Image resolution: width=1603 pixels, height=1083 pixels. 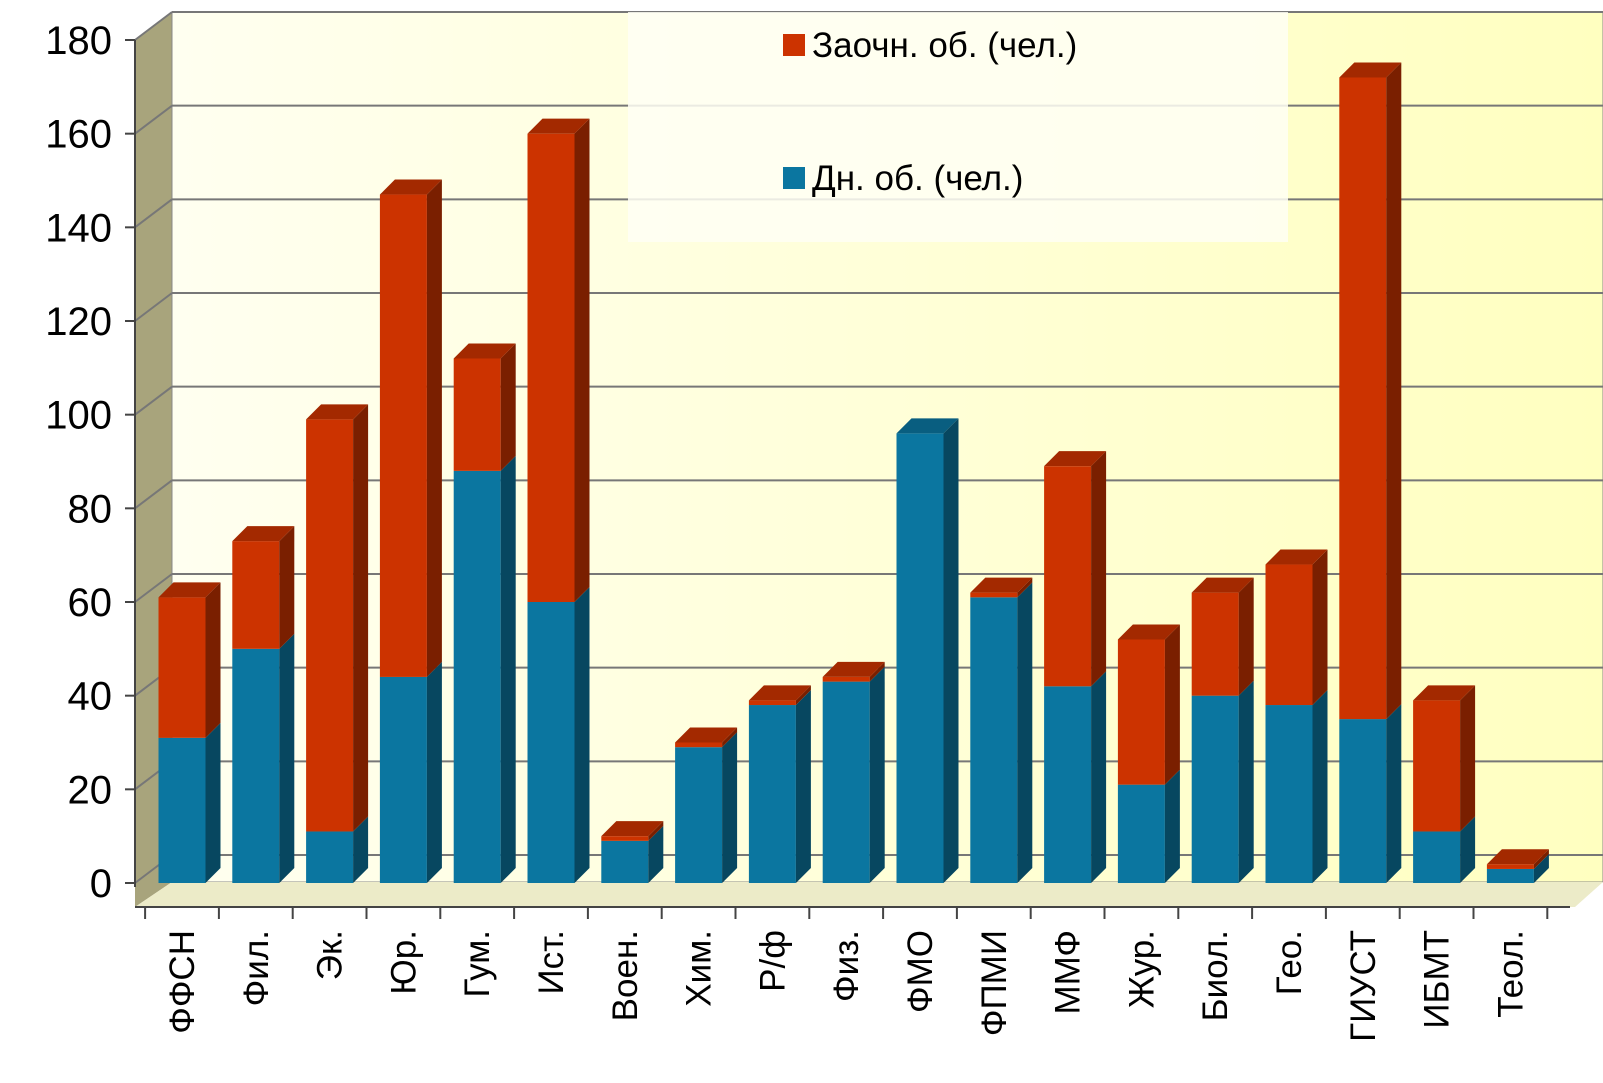 I want to click on bar-Юр.-series-1, so click(x=410, y=428).